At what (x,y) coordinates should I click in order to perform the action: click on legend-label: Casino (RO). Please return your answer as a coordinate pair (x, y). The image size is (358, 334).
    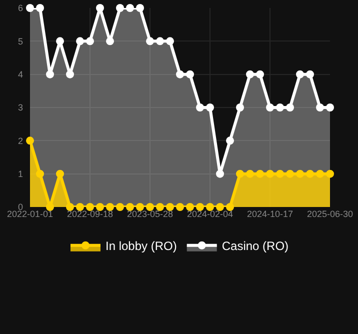
    Looking at the image, I should click on (255, 246).